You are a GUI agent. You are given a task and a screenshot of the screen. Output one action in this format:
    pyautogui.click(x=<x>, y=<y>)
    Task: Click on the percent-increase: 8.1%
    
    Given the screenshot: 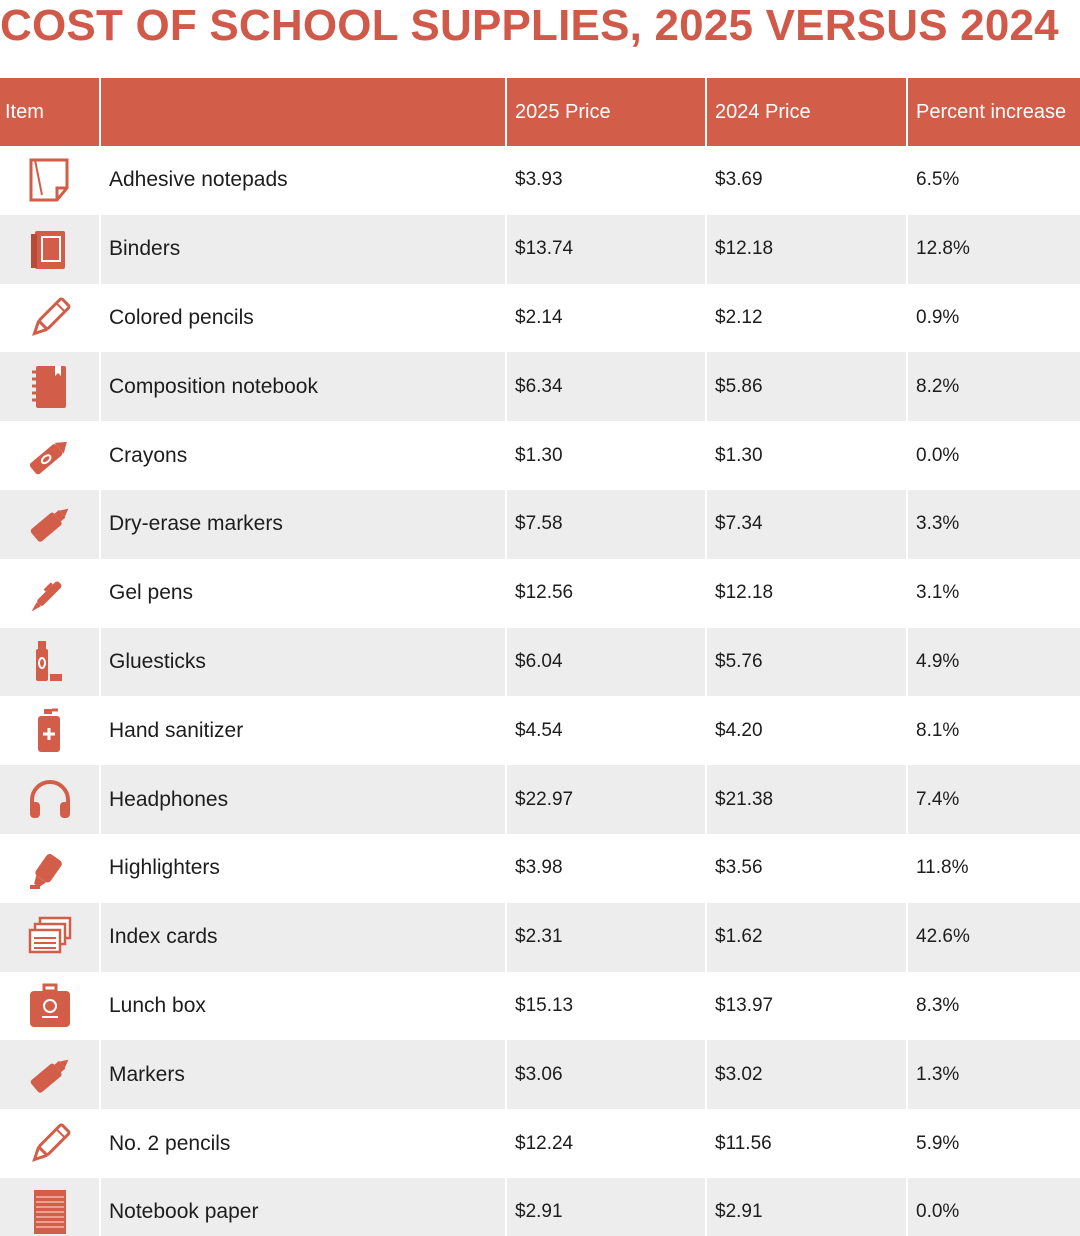 What is the action you would take?
    pyautogui.click(x=938, y=730)
    